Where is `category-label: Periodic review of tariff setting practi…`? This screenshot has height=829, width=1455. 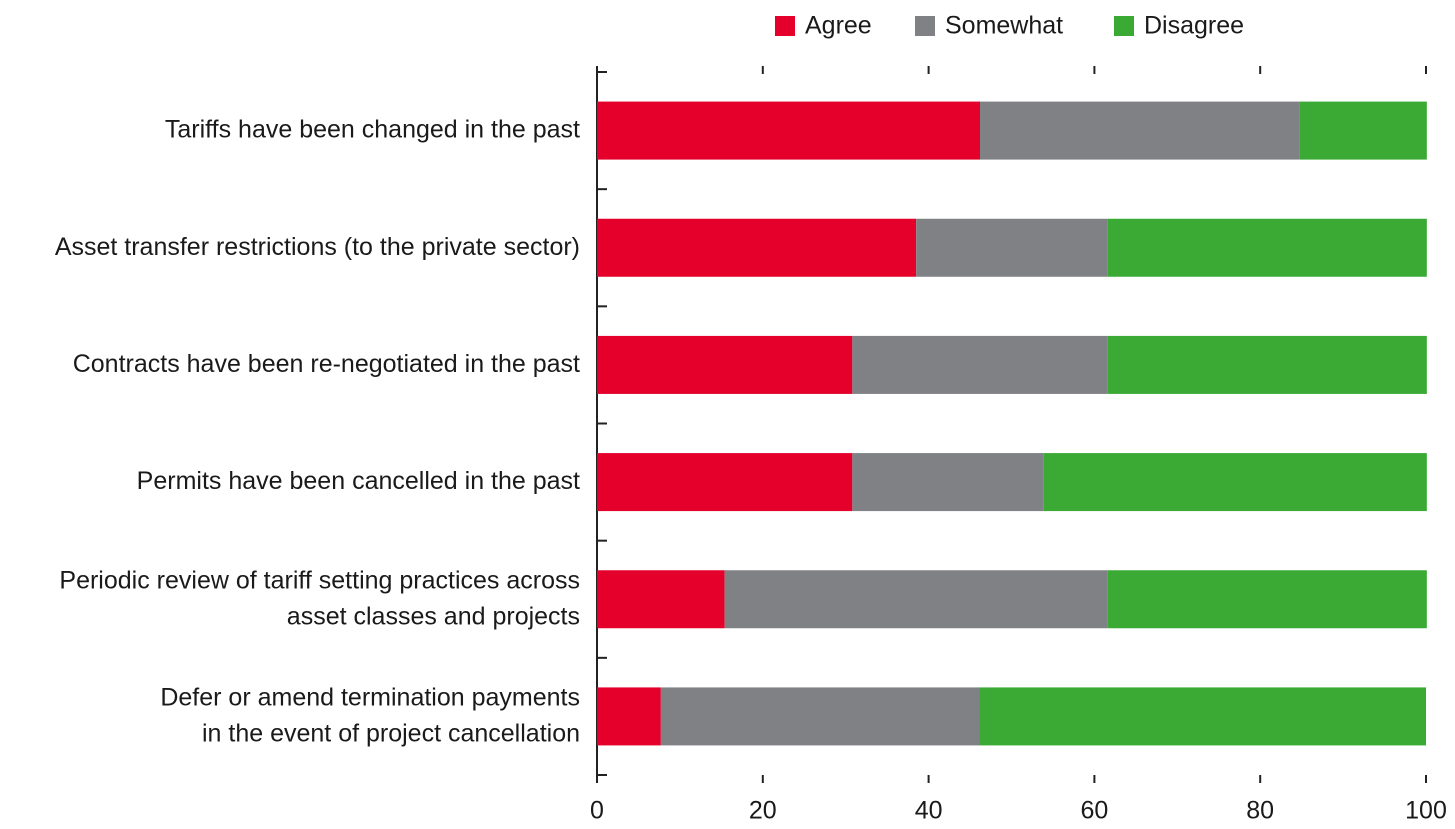 category-label: Periodic review of tariff setting practi… is located at coordinates (319, 598).